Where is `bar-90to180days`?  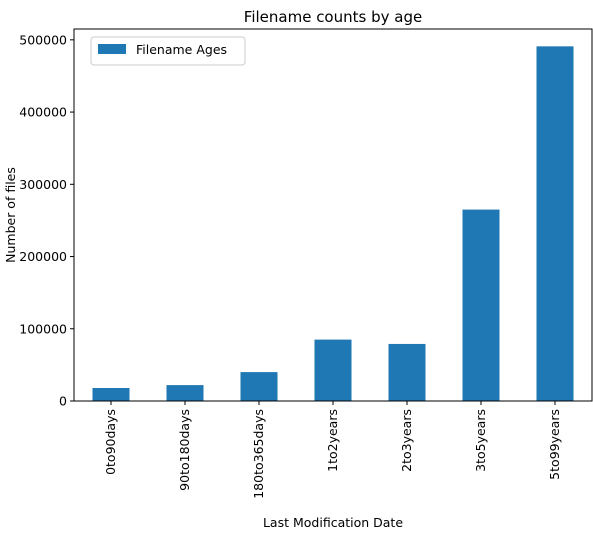
bar-90to180days is located at coordinates (185, 393).